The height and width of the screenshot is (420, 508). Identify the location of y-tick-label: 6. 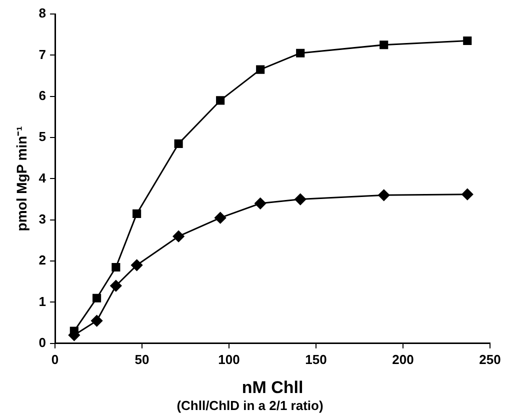
(42, 95).